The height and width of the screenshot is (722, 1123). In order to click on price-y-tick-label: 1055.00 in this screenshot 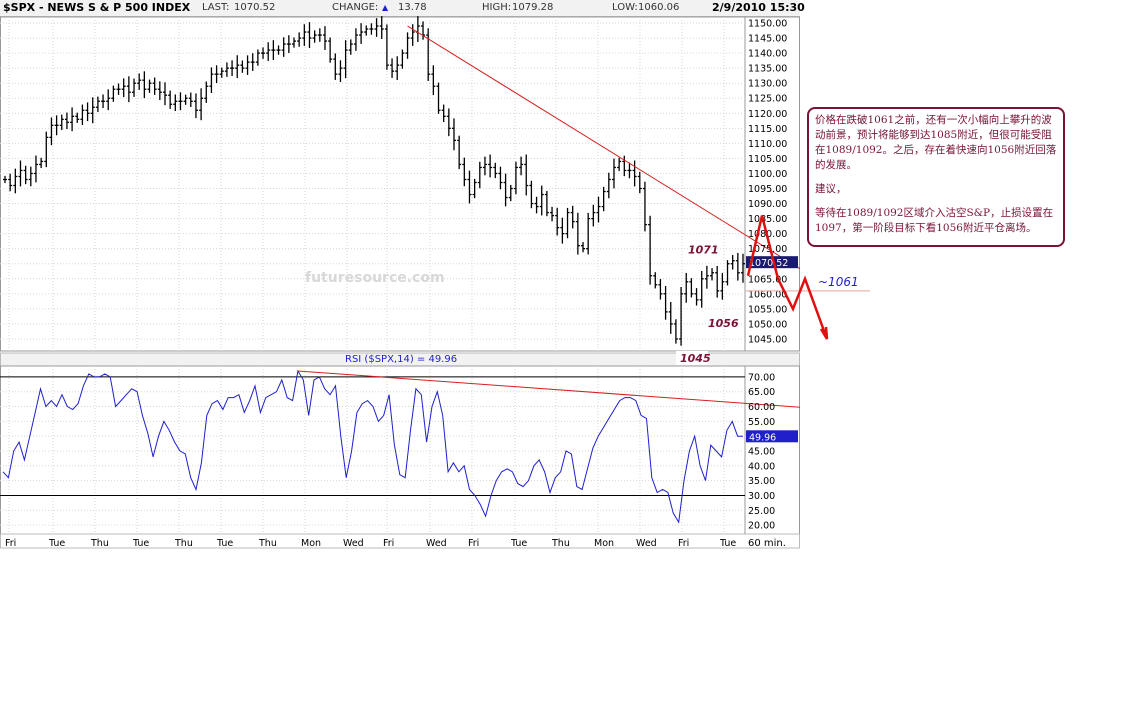, I will do `click(767, 309)`.